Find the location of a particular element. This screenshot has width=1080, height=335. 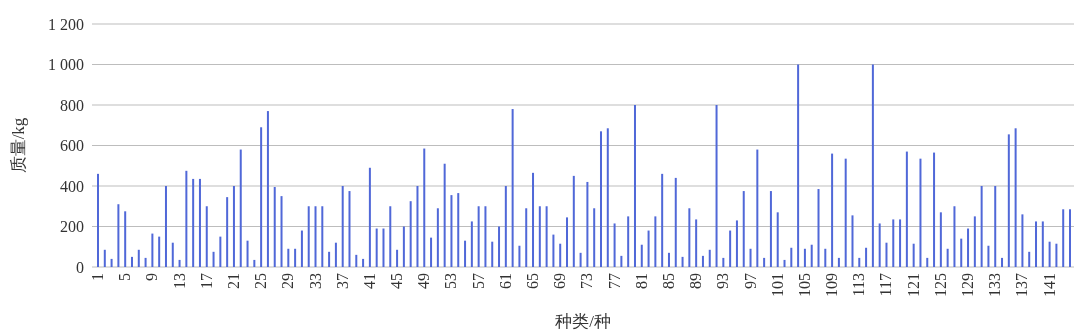

x-tick-label: 121 is located at coordinates (913, 285).